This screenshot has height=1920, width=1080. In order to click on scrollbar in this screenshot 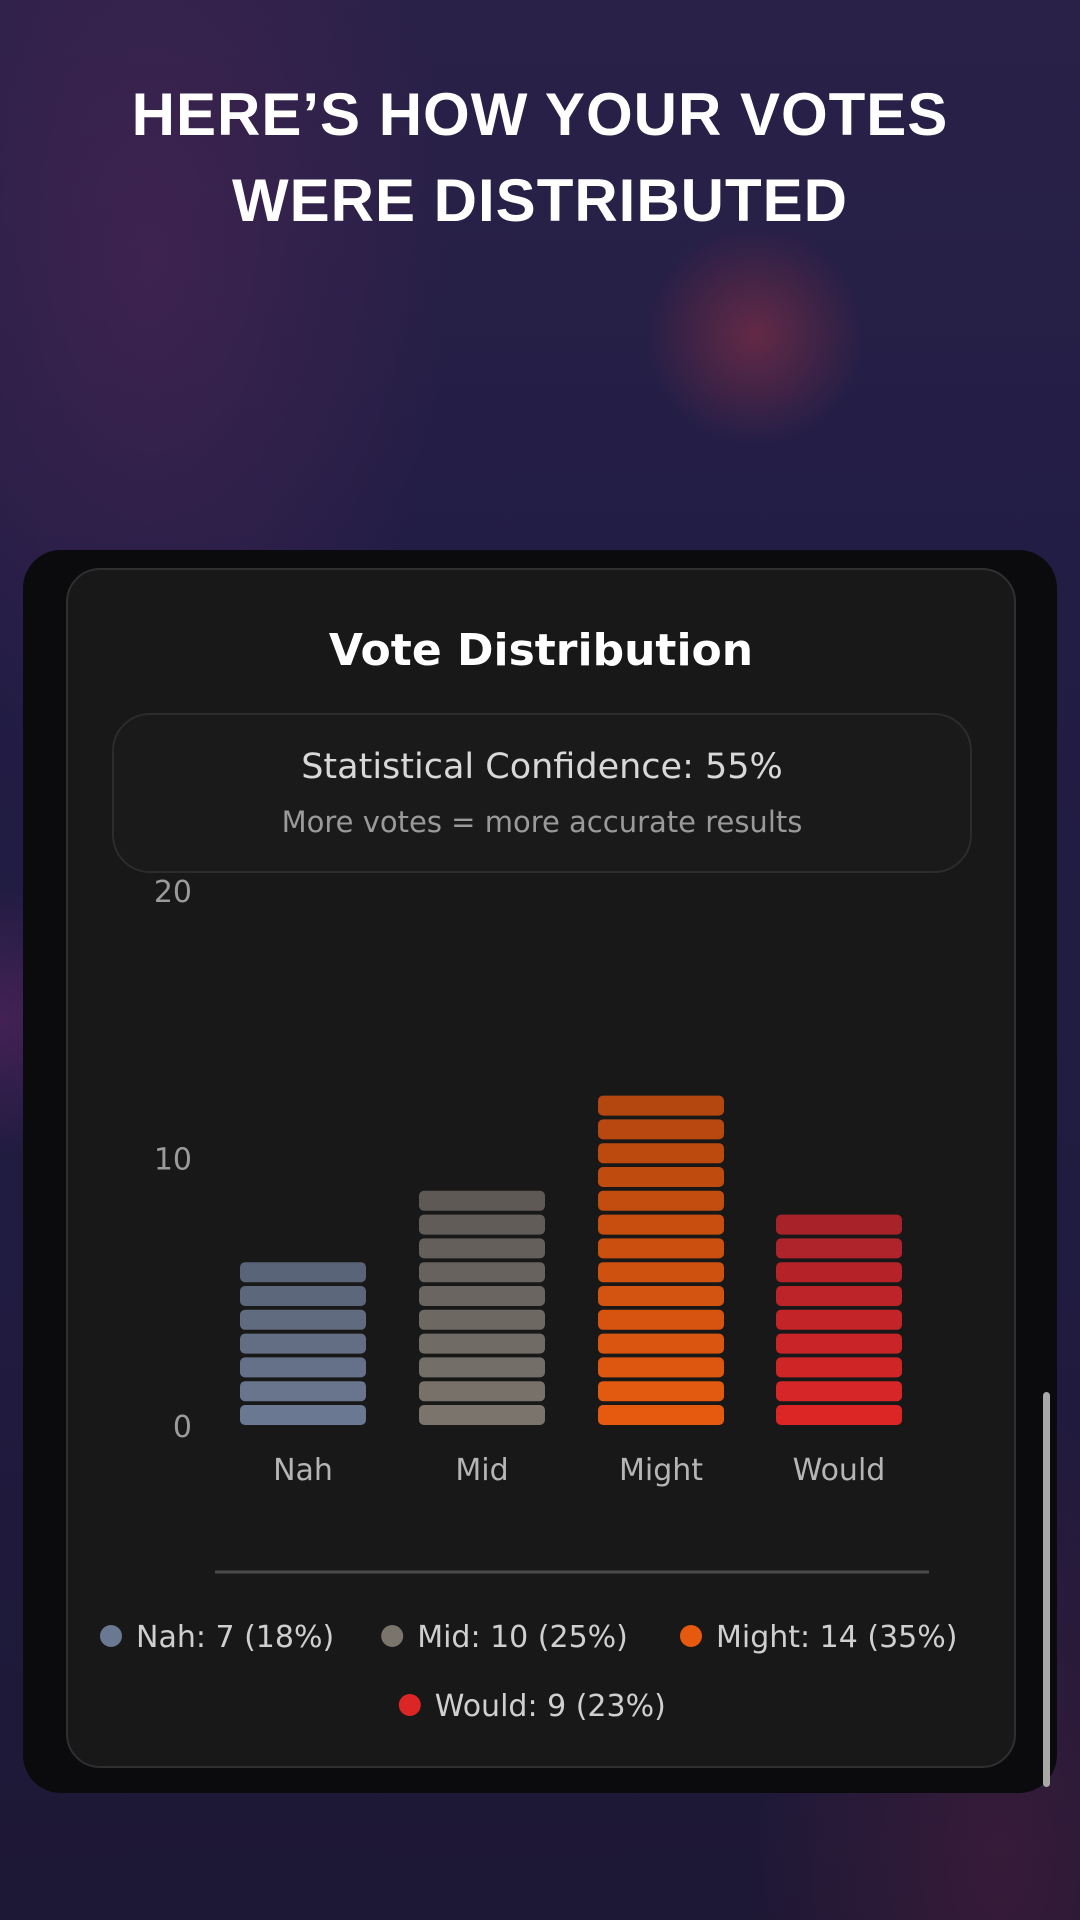, I will do `click(1046, 1589)`.